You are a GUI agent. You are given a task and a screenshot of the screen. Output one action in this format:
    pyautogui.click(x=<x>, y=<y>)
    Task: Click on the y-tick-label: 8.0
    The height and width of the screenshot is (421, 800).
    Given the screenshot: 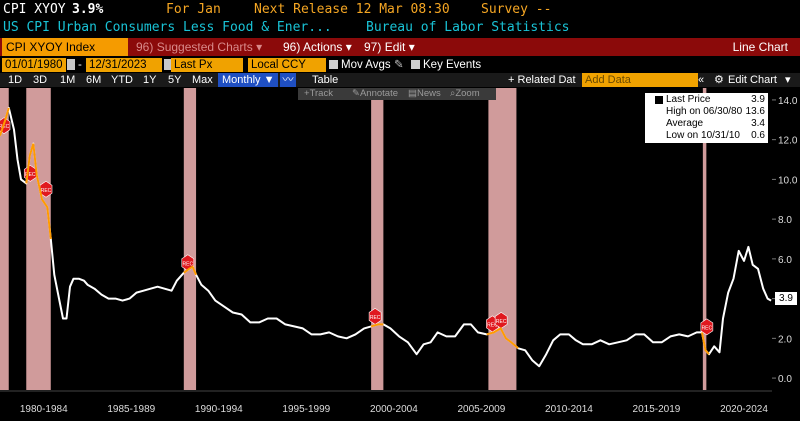 What is the action you would take?
    pyautogui.click(x=785, y=220)
    